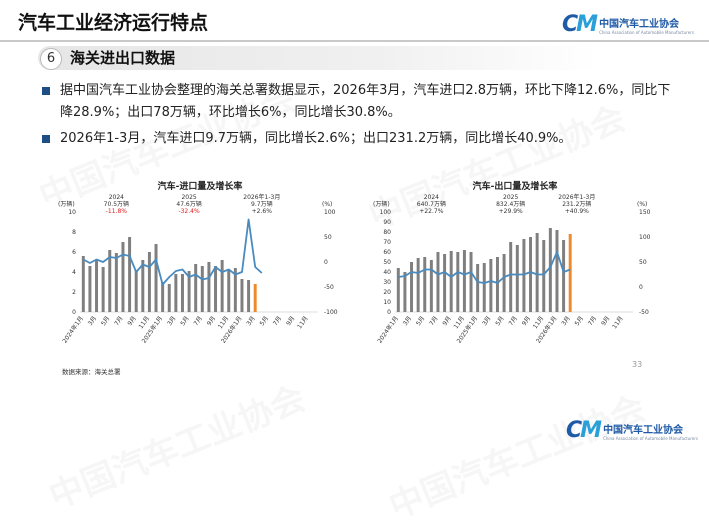 The width and height of the screenshot is (709, 528). I want to click on left-axis-unit: (万辆), so click(66, 204).